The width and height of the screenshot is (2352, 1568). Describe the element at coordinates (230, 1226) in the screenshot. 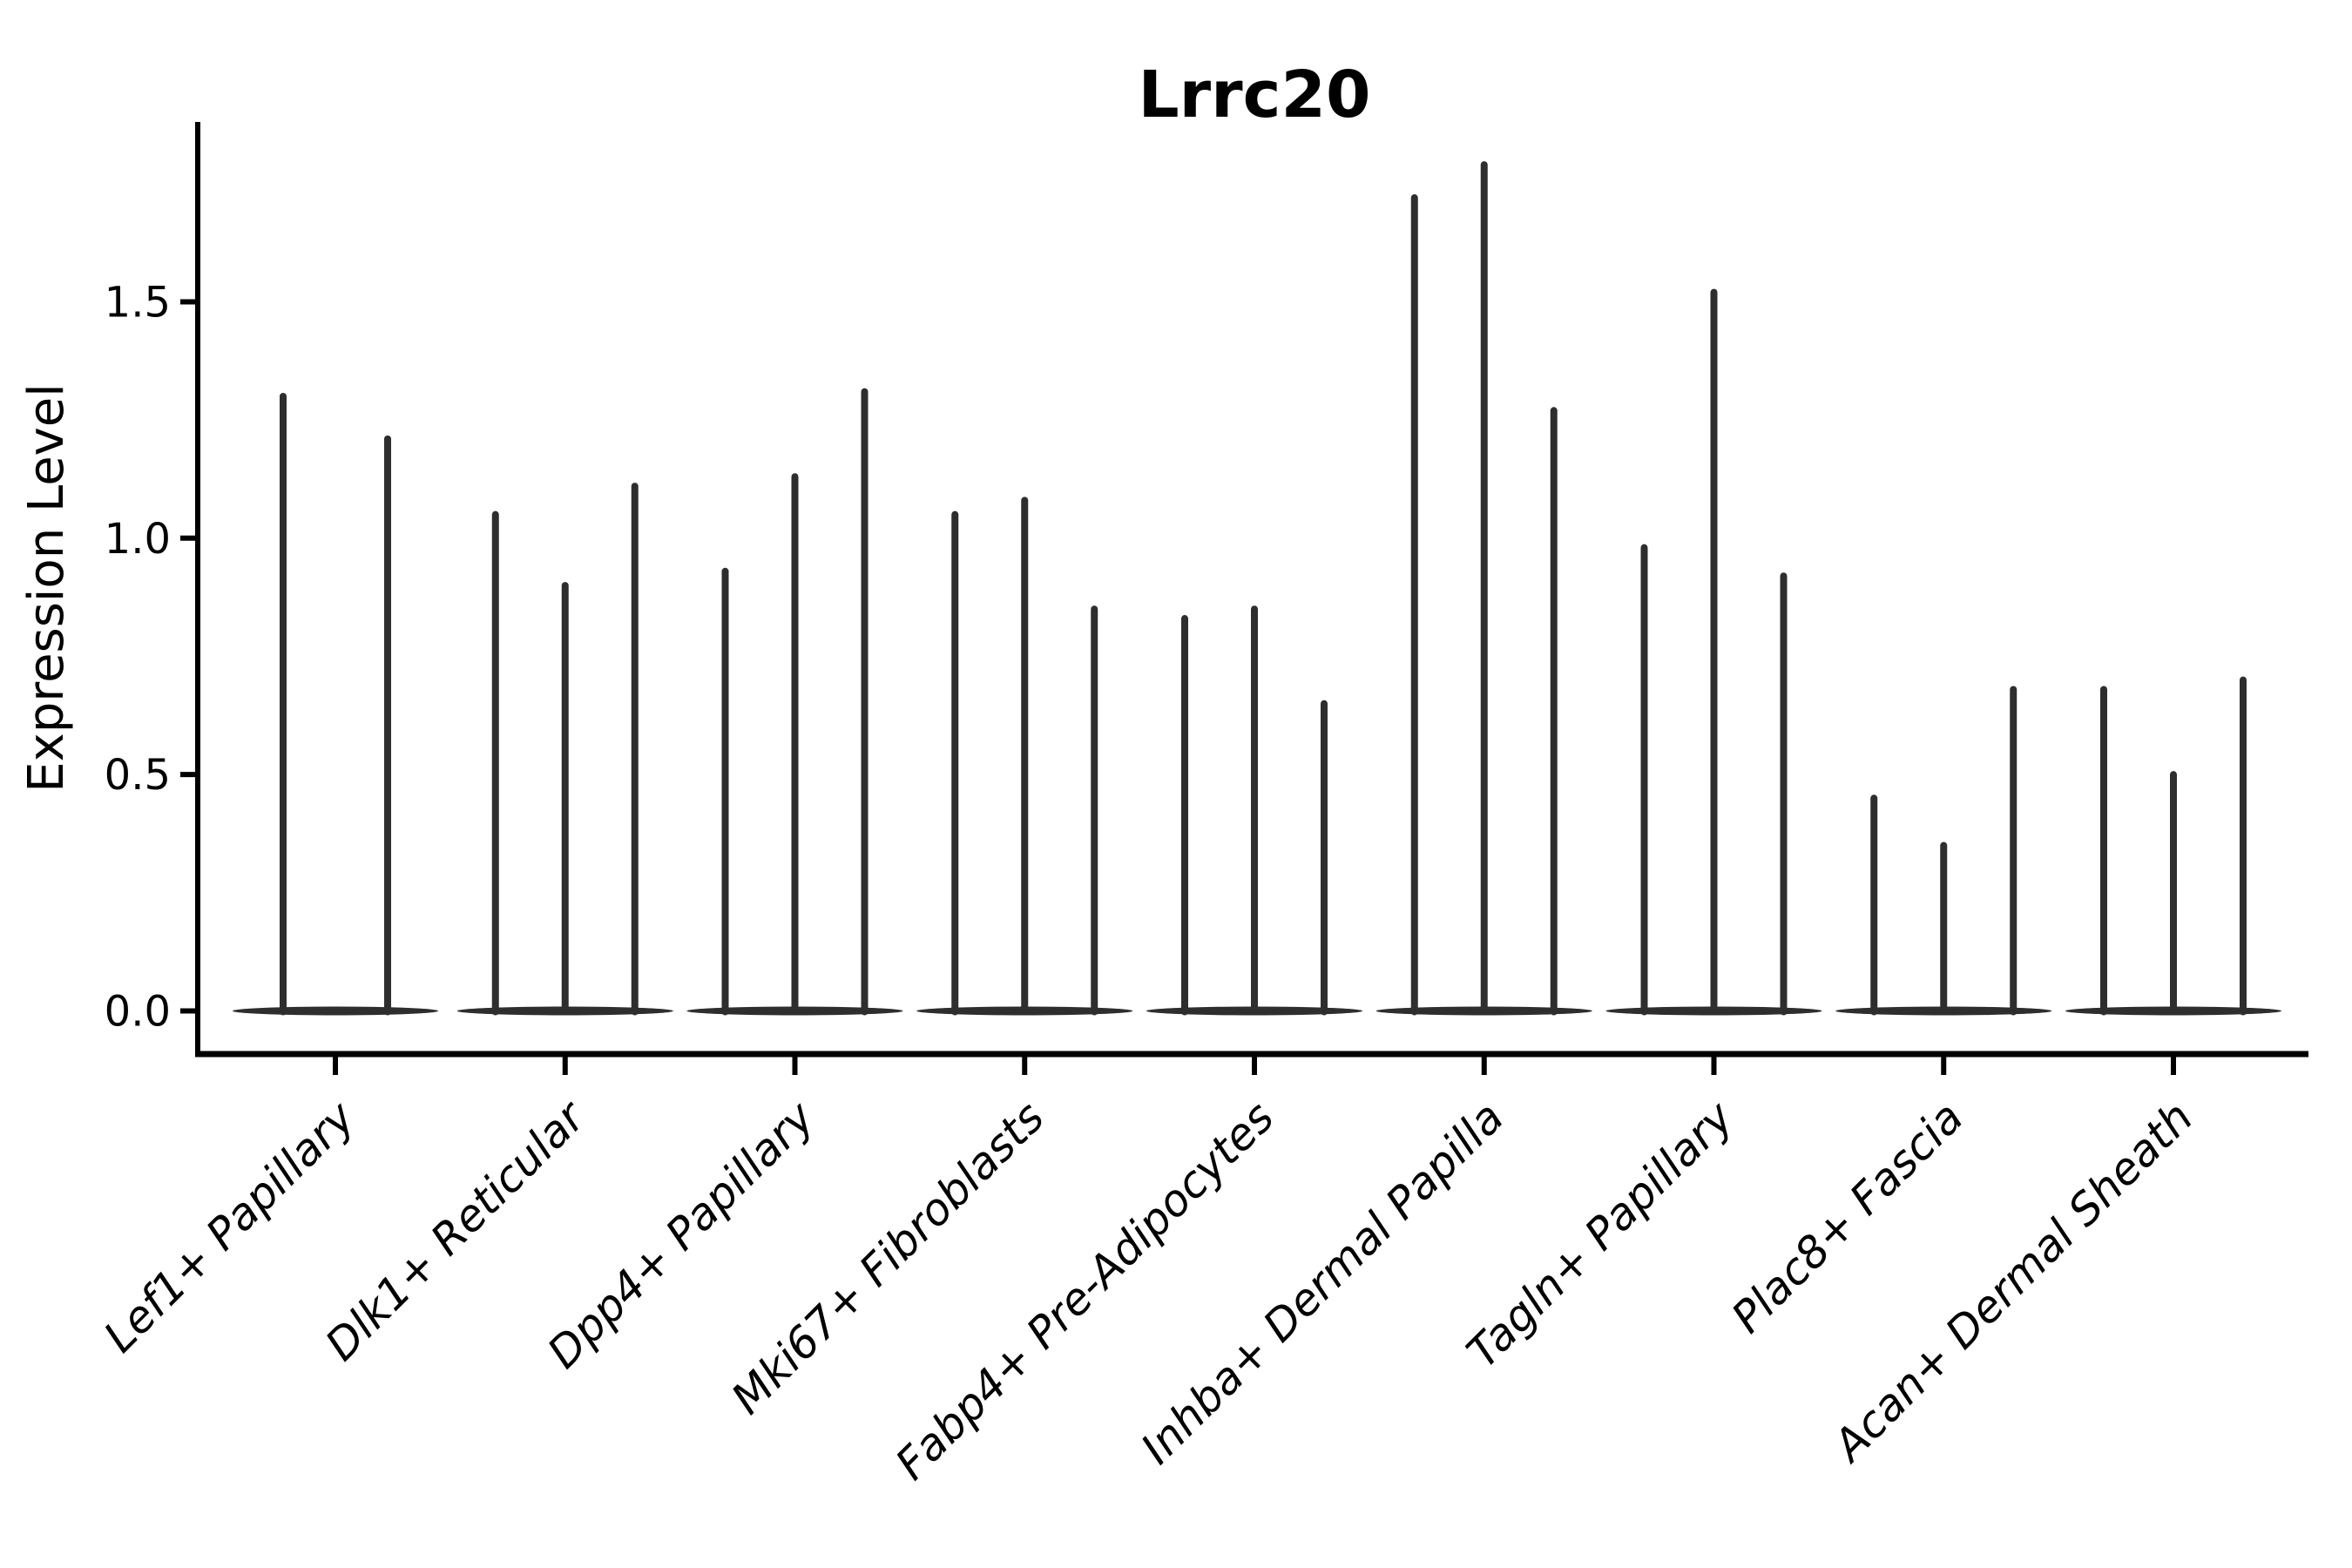

I see `x-category-label: Lef1+ Papillary` at that location.